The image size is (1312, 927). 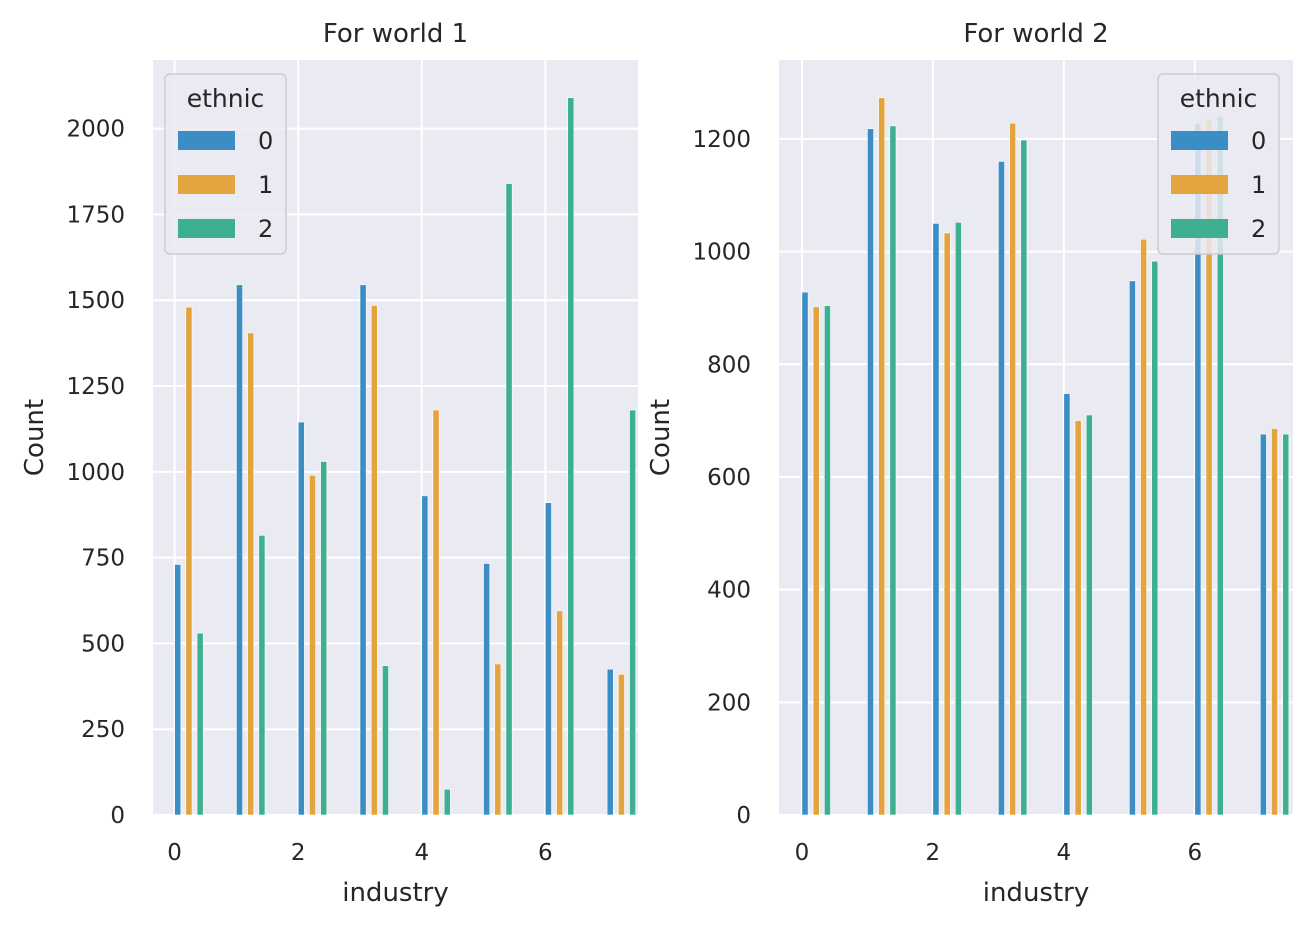 I want to click on y-tick-label: 1250, so click(x=95, y=387).